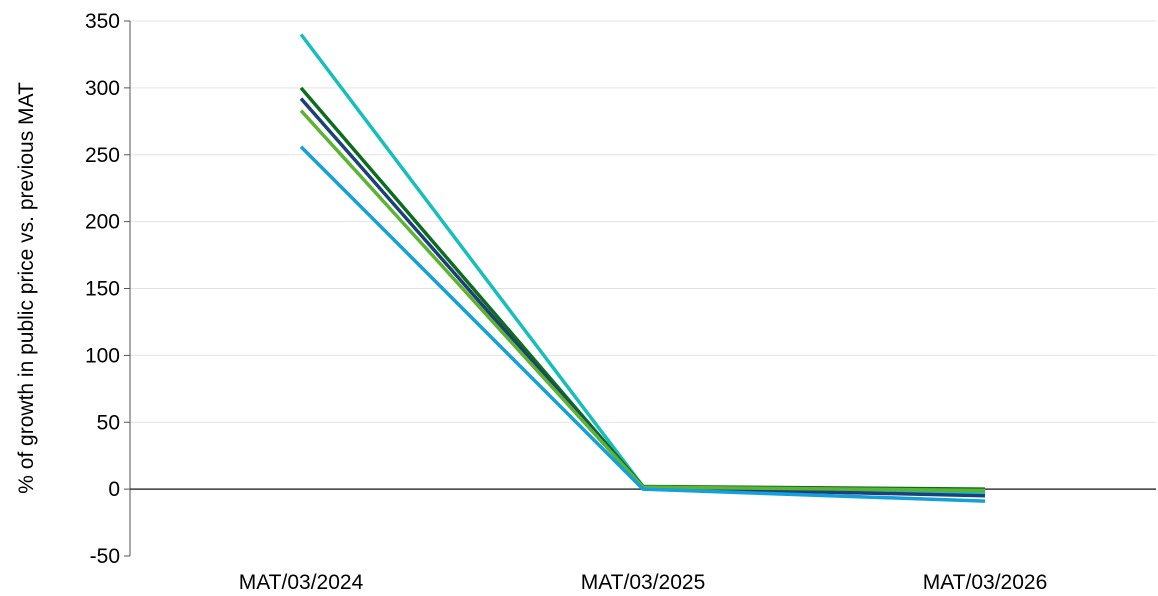 Image resolution: width=1158 pixels, height=596 pixels. Describe the element at coordinates (108, 422) in the screenshot. I see `y-tick-label: 50` at that location.